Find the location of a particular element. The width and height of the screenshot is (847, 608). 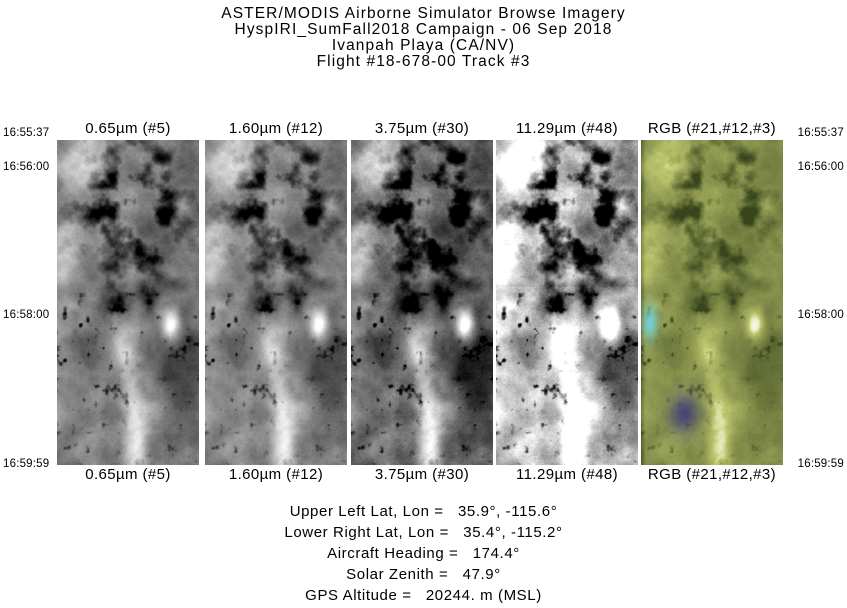

metadata-line-2: Lower Right Lat, Lon = 35.4°, -115.2° is located at coordinates (423, 533).